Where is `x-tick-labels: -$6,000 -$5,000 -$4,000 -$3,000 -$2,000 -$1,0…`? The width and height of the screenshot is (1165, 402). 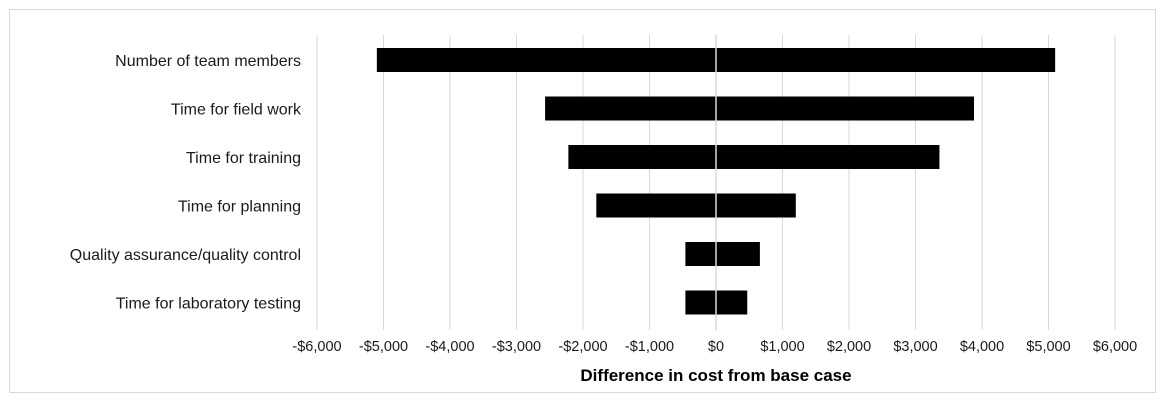 x-tick-labels: -$6,000 -$5,000 -$4,000 -$3,000 -$2,000 -$1,0… is located at coordinates (714, 347).